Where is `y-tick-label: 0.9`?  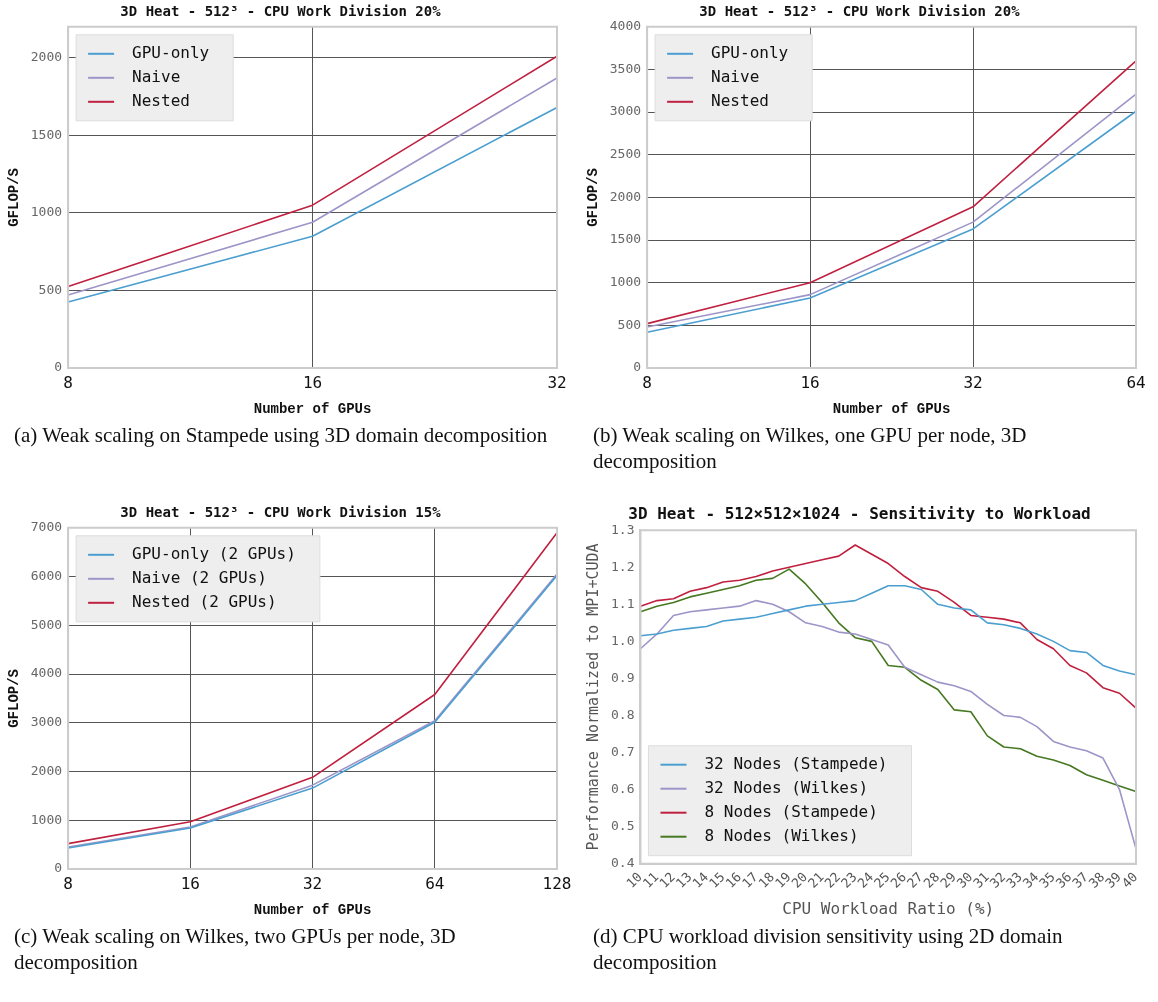 y-tick-label: 0.9 is located at coordinates (623, 677).